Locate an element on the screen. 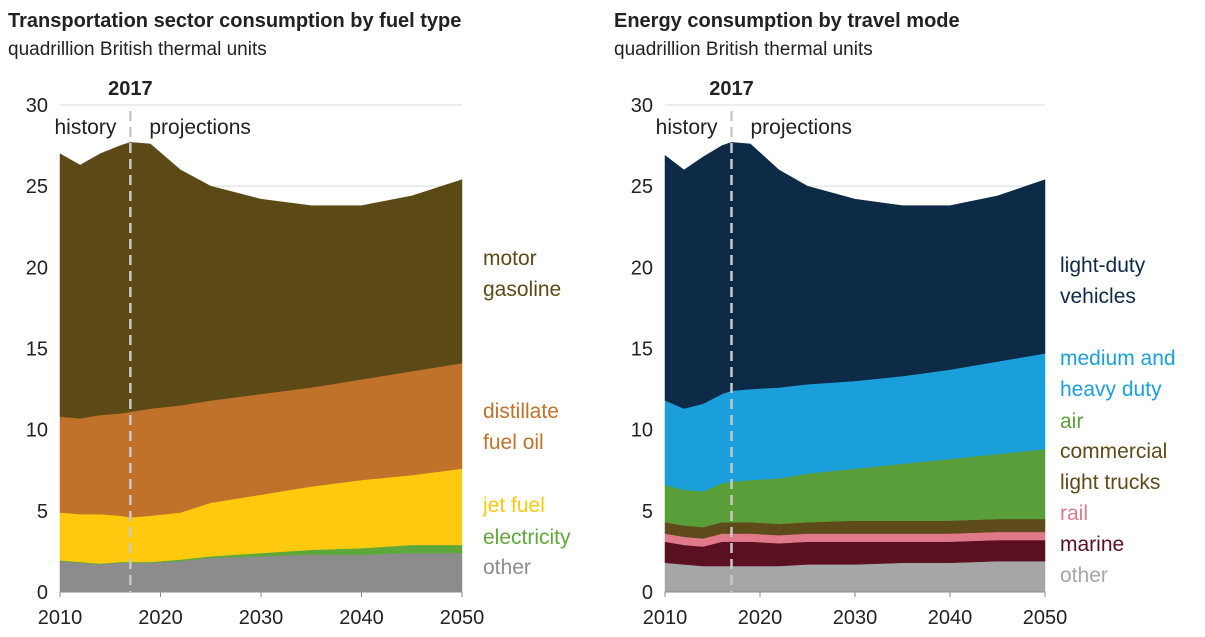  series-label: medium and heavy duty is located at coordinates (1118, 374).